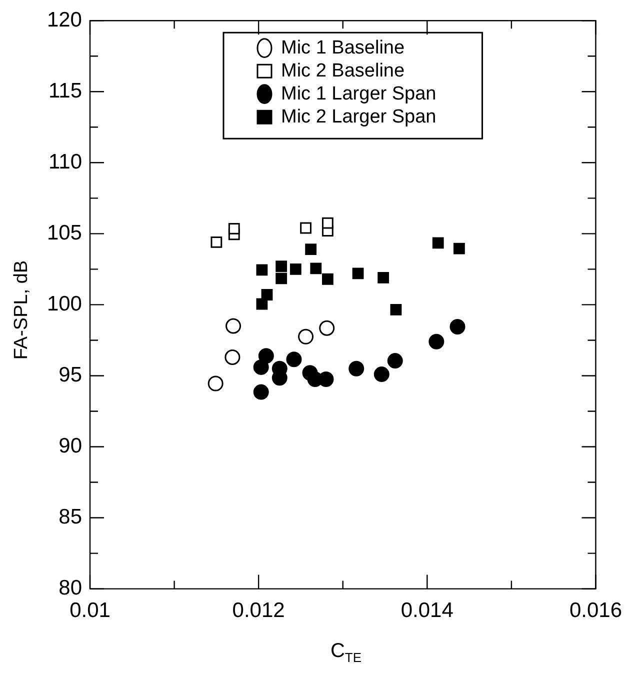 Image resolution: width=632 pixels, height=679 pixels. Describe the element at coordinates (342, 71) in the screenshot. I see `legend-label: Mic 2 Baseline` at that location.